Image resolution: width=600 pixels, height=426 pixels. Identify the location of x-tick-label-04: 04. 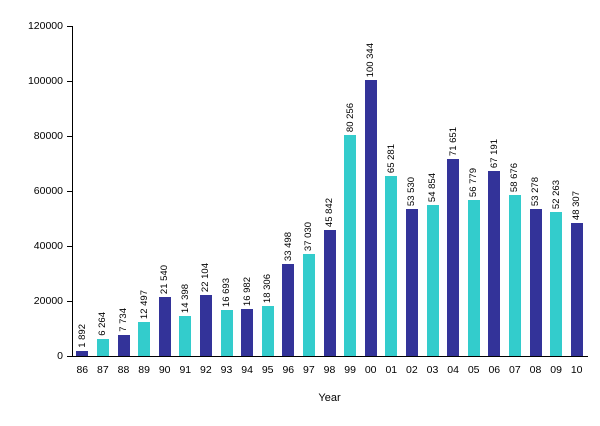
(453, 370).